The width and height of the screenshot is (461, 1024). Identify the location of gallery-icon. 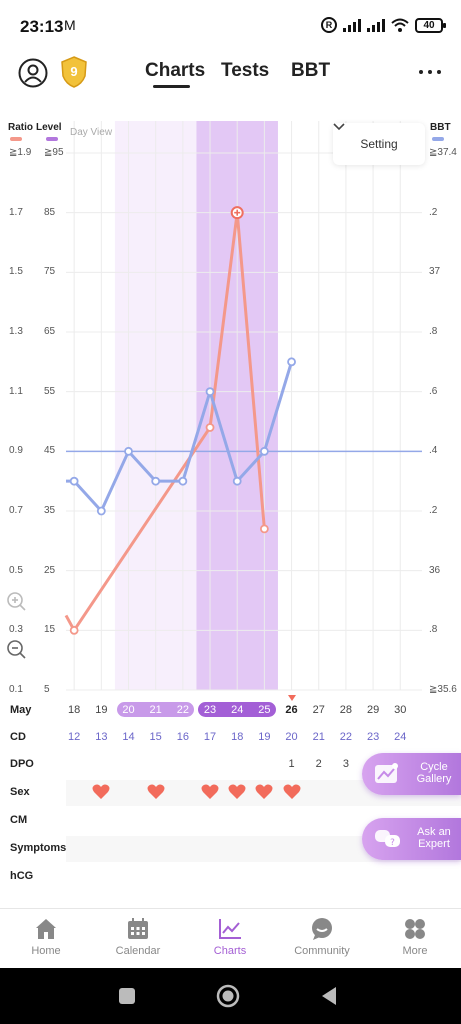
(386, 773).